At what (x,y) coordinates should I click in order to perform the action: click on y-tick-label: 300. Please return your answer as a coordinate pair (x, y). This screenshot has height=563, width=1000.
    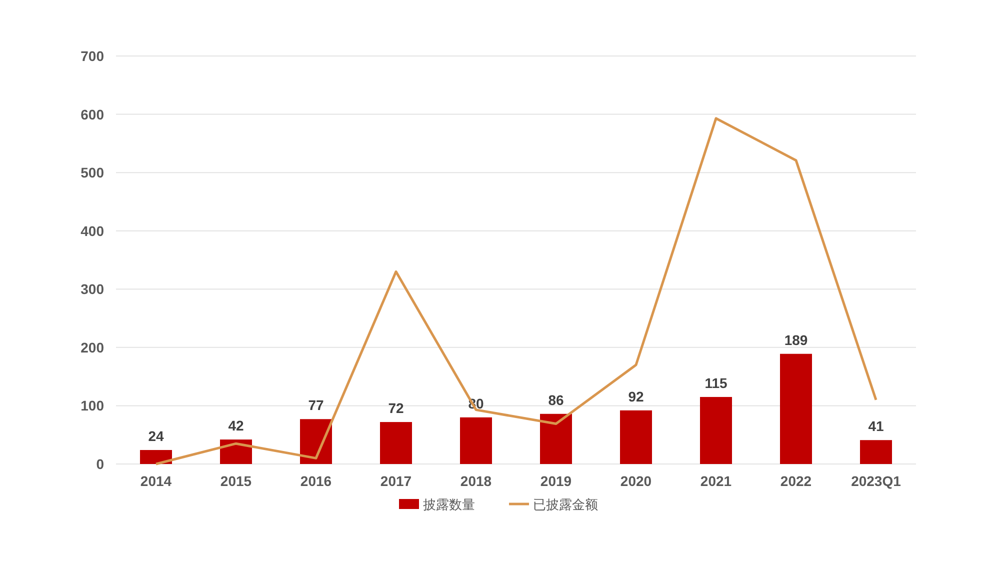
    Looking at the image, I should click on (92, 289).